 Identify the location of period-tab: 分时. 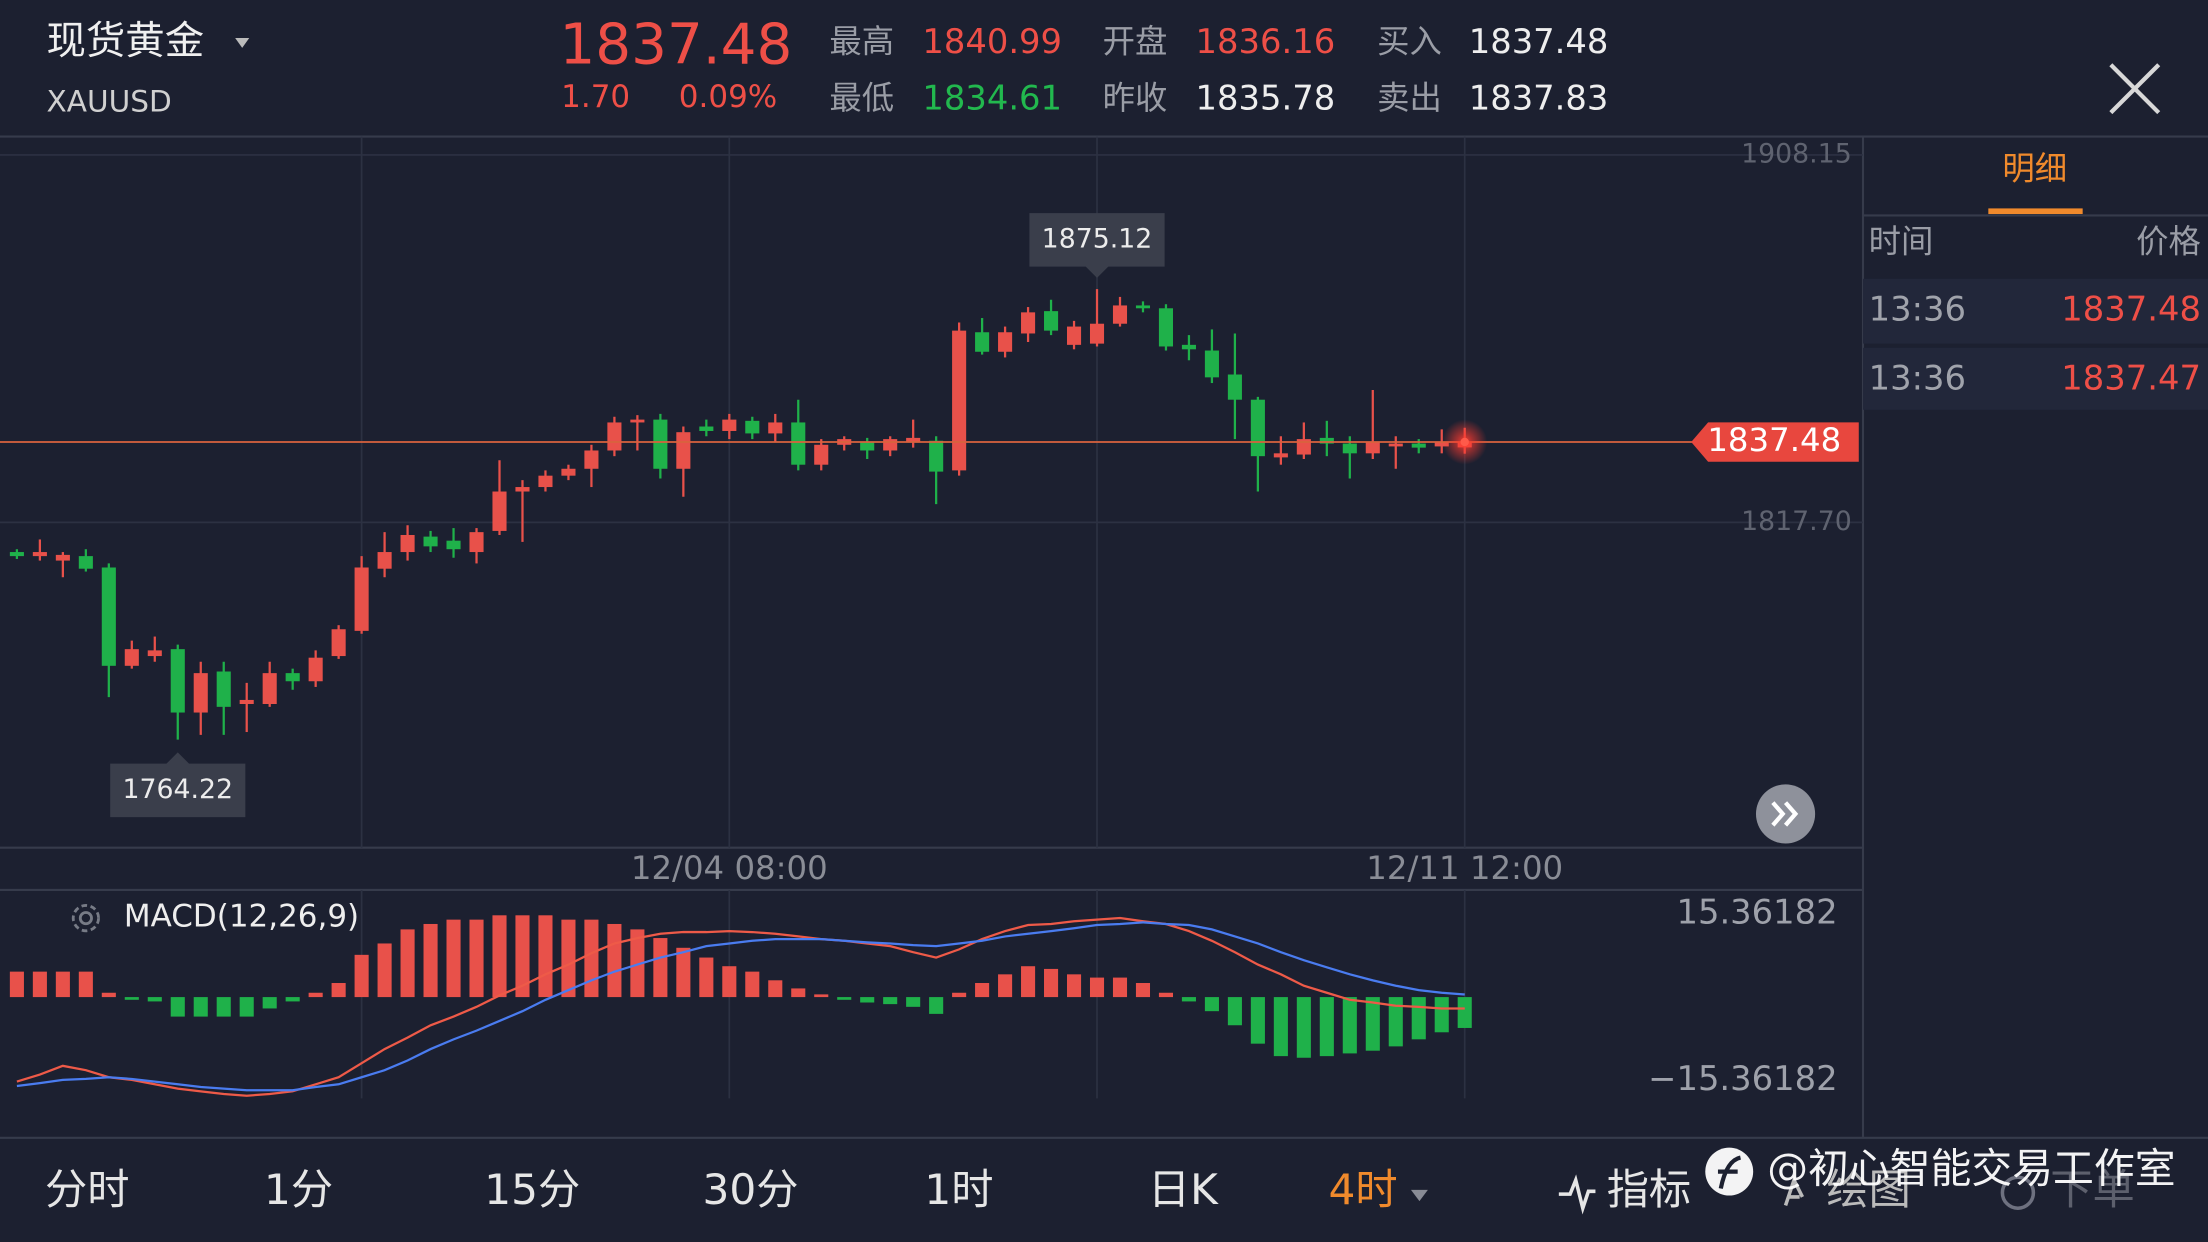
(87, 1189).